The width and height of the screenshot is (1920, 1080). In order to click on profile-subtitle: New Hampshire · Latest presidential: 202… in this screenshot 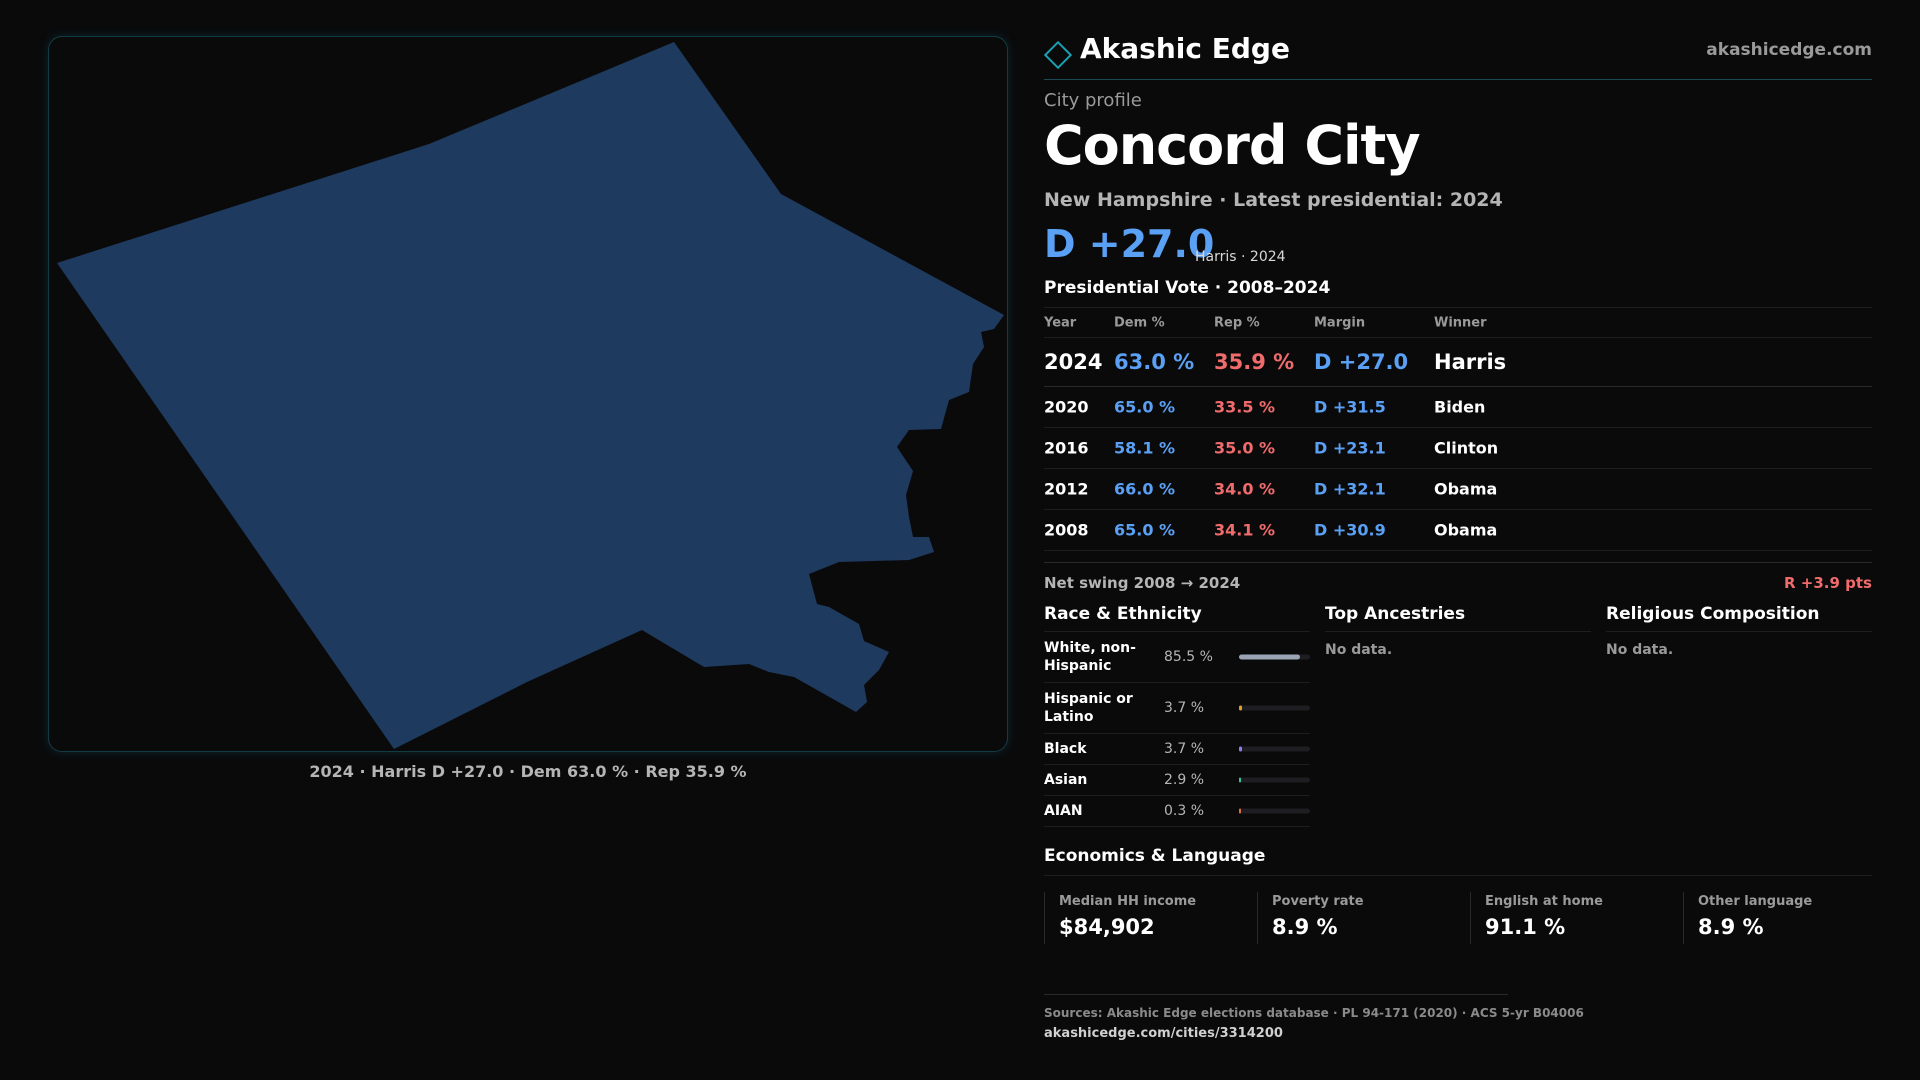, I will do `click(1273, 200)`.